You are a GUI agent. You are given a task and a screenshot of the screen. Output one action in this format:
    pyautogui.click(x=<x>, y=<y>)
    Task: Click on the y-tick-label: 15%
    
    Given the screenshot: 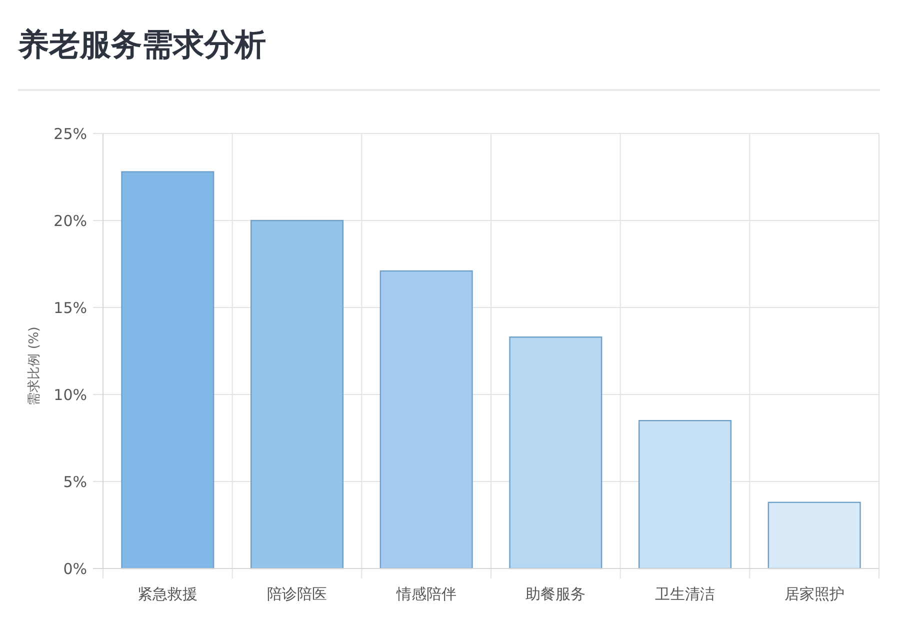 What is the action you would take?
    pyautogui.click(x=70, y=307)
    